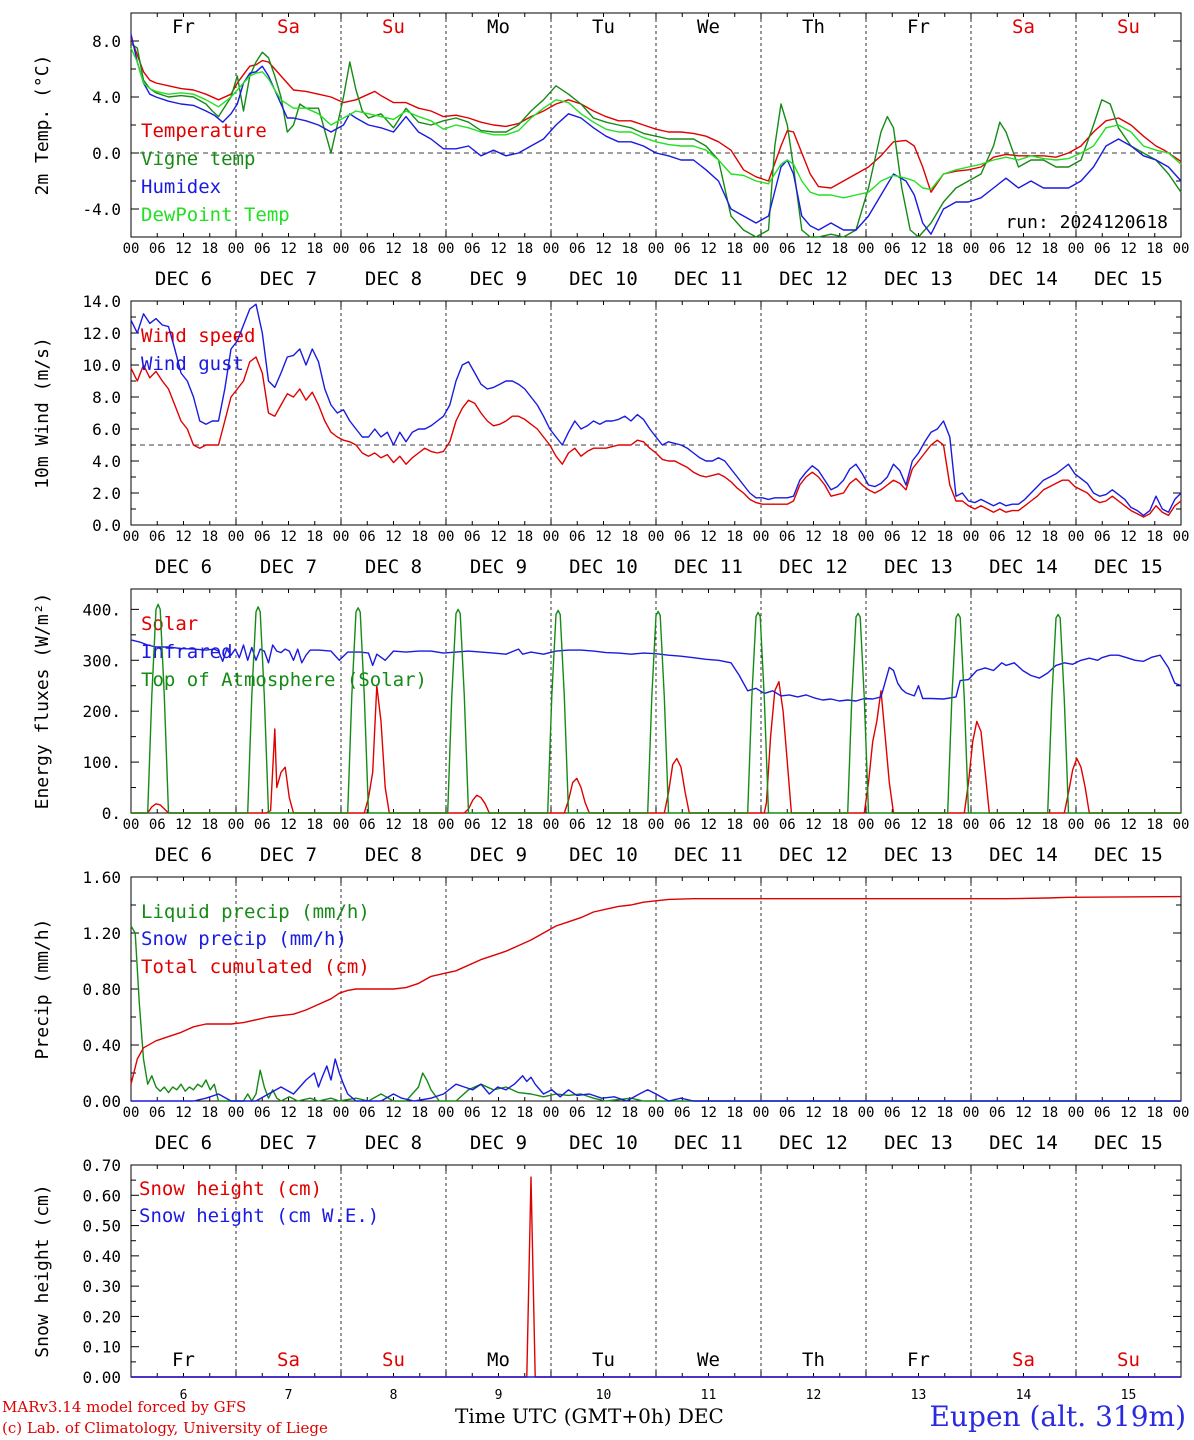 Image resolution: width=1194 pixels, height=1440 pixels. Describe the element at coordinates (111, 813) in the screenshot. I see `y-tick-label: 0.` at that location.